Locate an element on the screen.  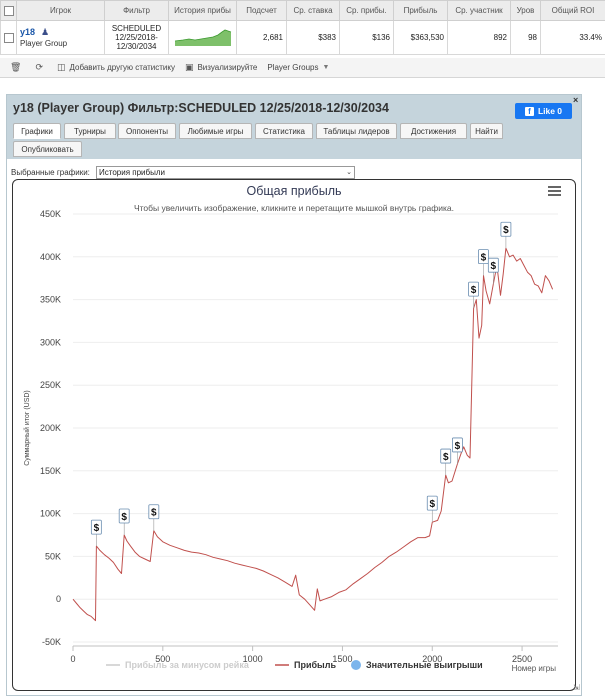
avg-profit-value: $136 is located at coordinates (366, 37).